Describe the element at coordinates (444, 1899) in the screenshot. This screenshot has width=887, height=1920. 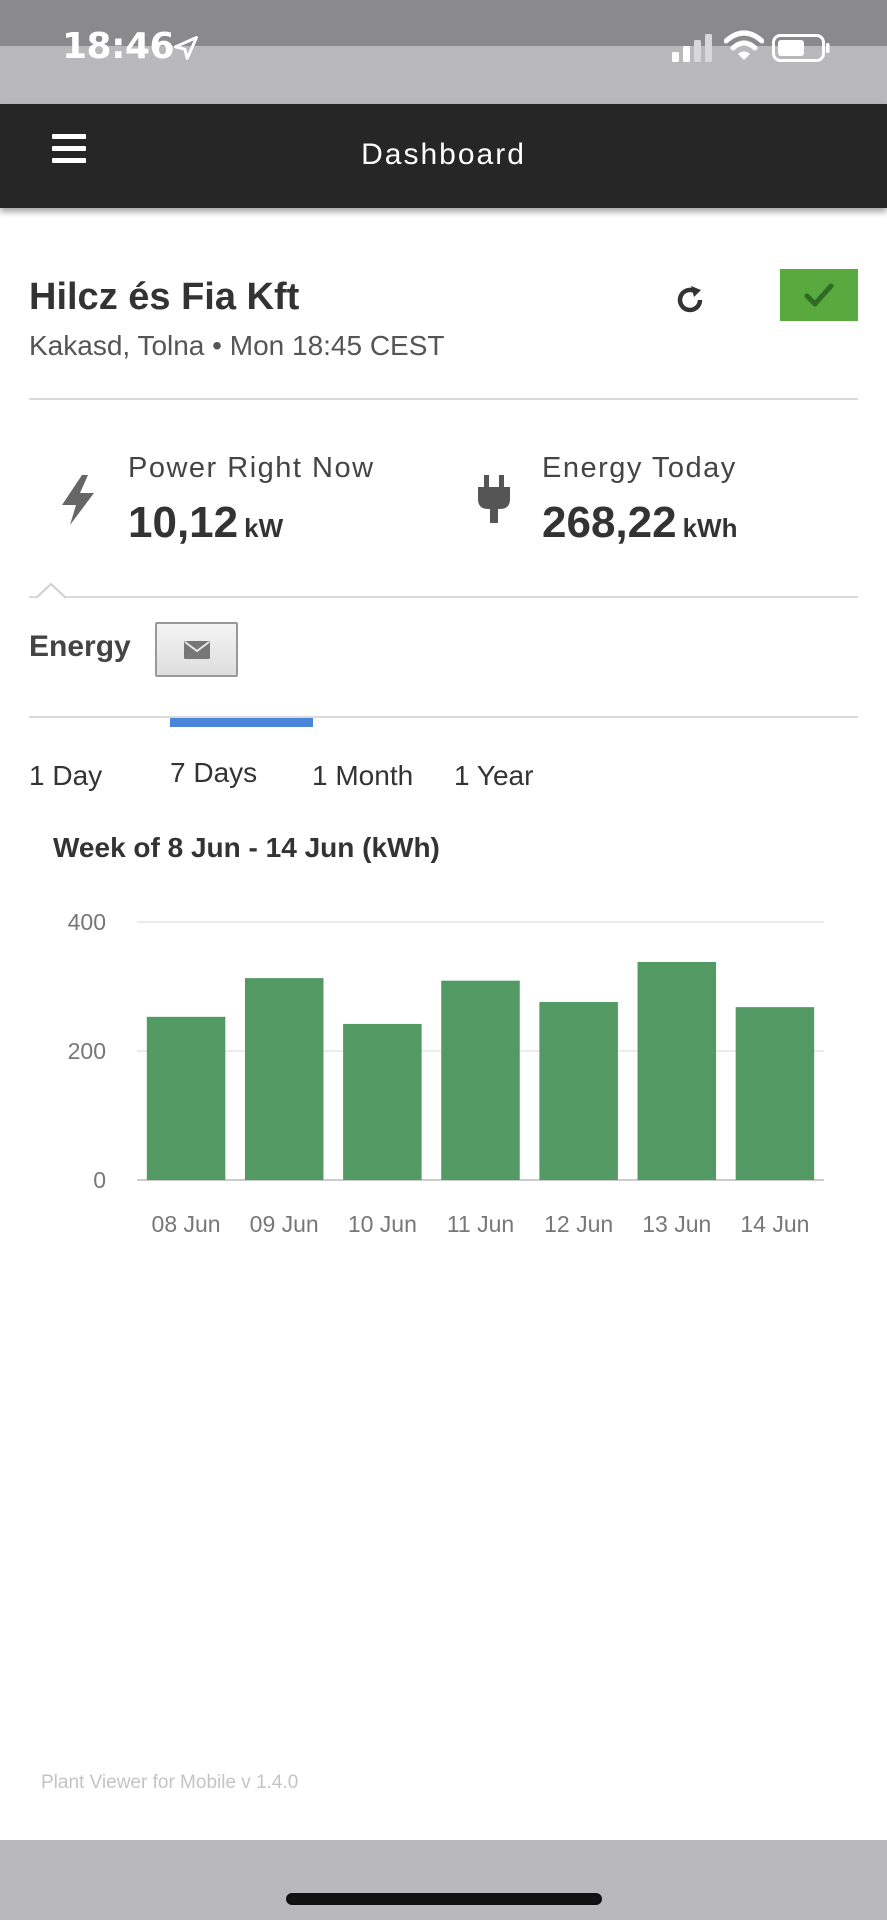
I see `home-indicator` at that location.